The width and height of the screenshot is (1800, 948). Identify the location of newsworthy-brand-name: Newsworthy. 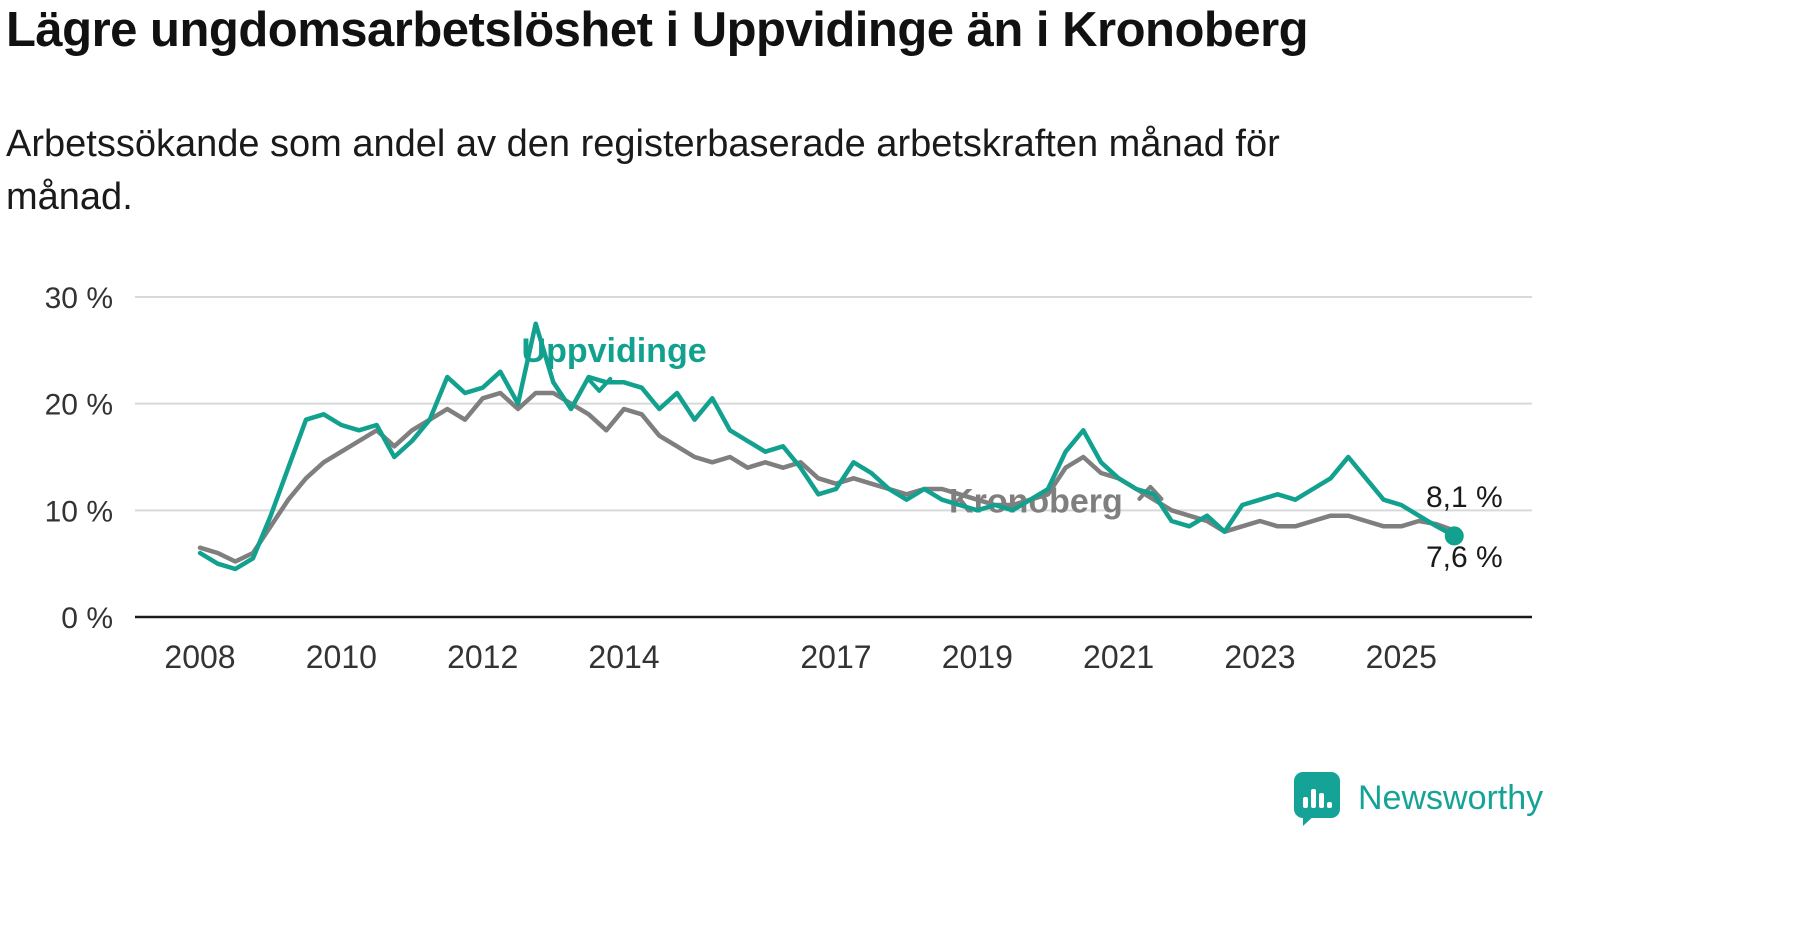
(1451, 798).